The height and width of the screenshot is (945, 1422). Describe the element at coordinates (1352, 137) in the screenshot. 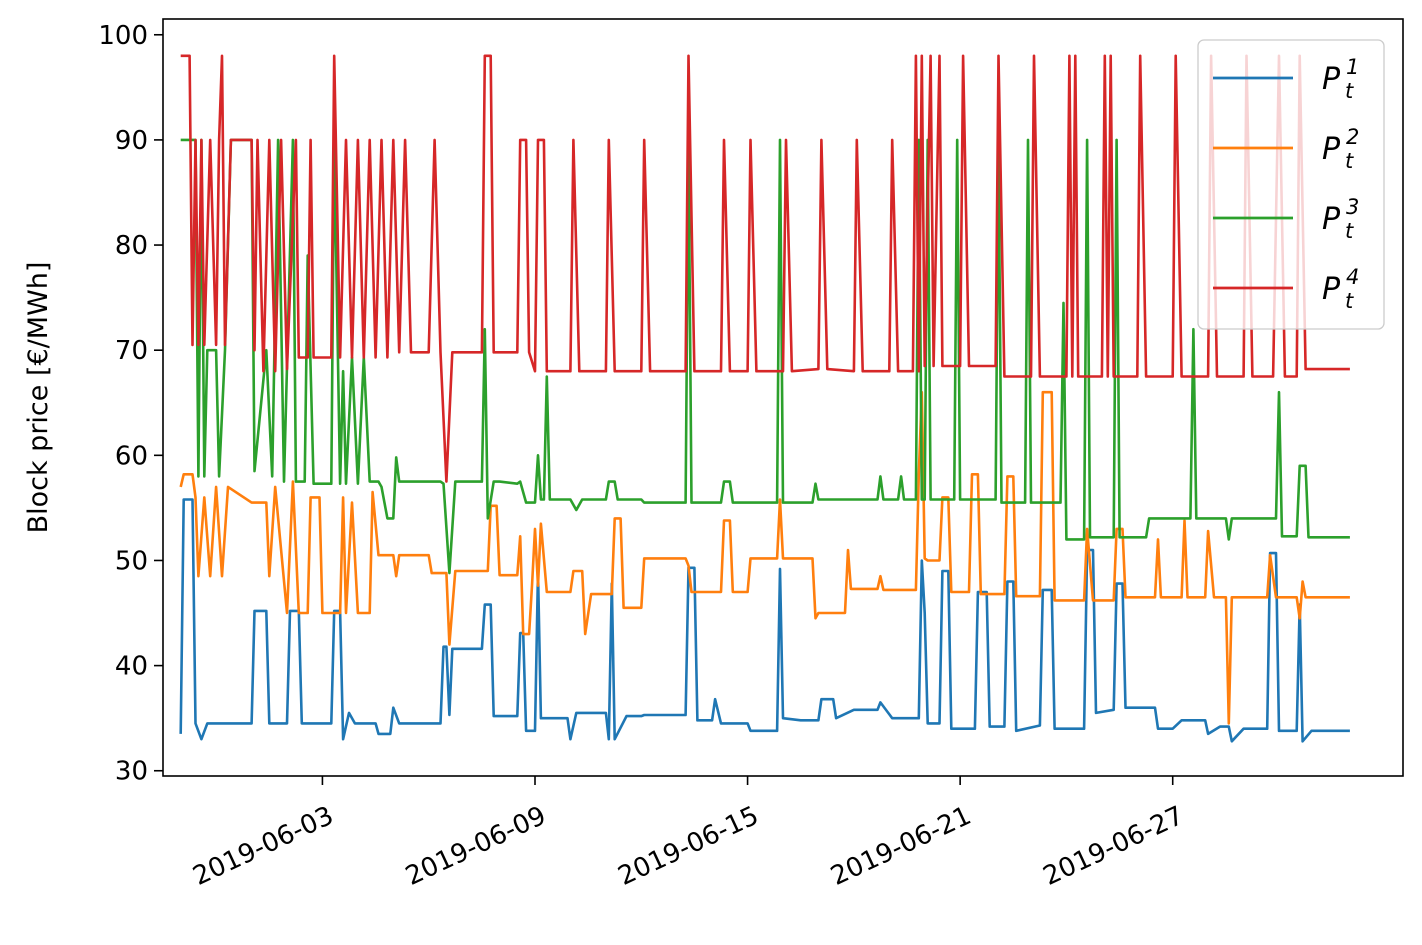

I see `legend-label-superscript: 2` at that location.